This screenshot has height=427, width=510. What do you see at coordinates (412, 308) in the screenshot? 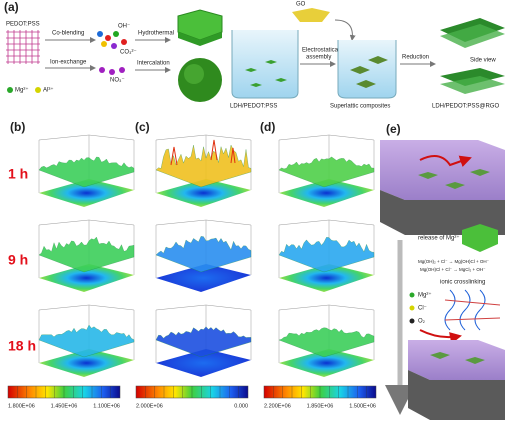
I see `cl-ion` at bounding box center [412, 308].